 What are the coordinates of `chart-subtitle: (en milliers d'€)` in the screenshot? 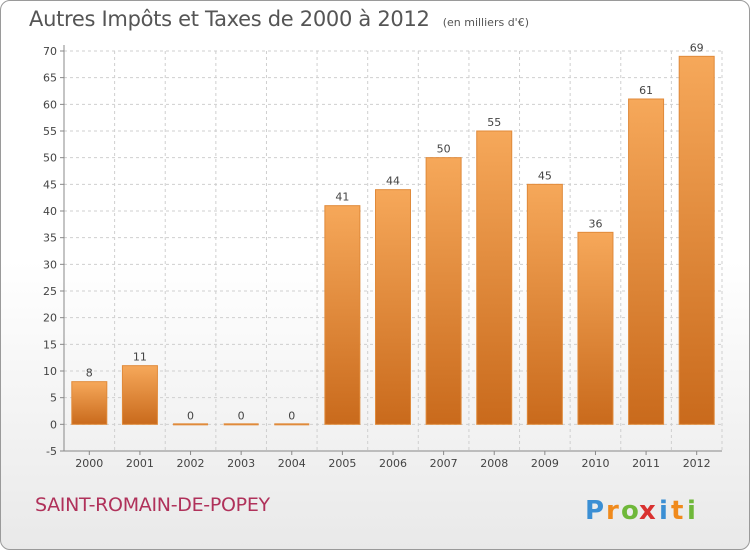 It's located at (485, 22).